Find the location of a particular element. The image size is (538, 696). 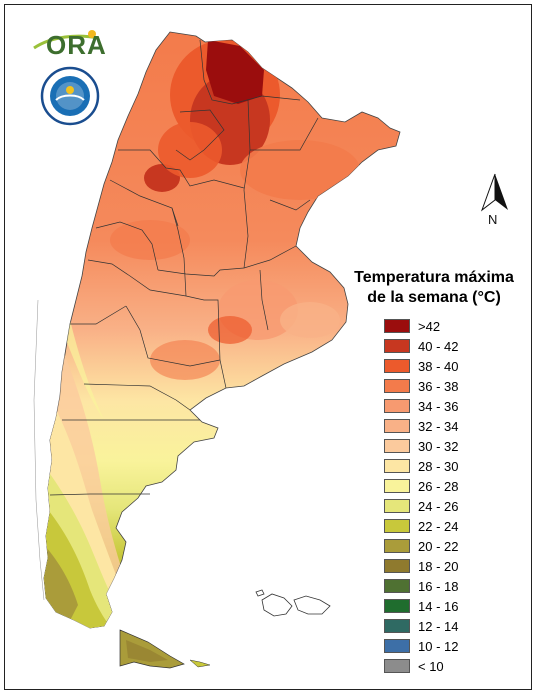

legend-label: 28 - 30 is located at coordinates (438, 466).